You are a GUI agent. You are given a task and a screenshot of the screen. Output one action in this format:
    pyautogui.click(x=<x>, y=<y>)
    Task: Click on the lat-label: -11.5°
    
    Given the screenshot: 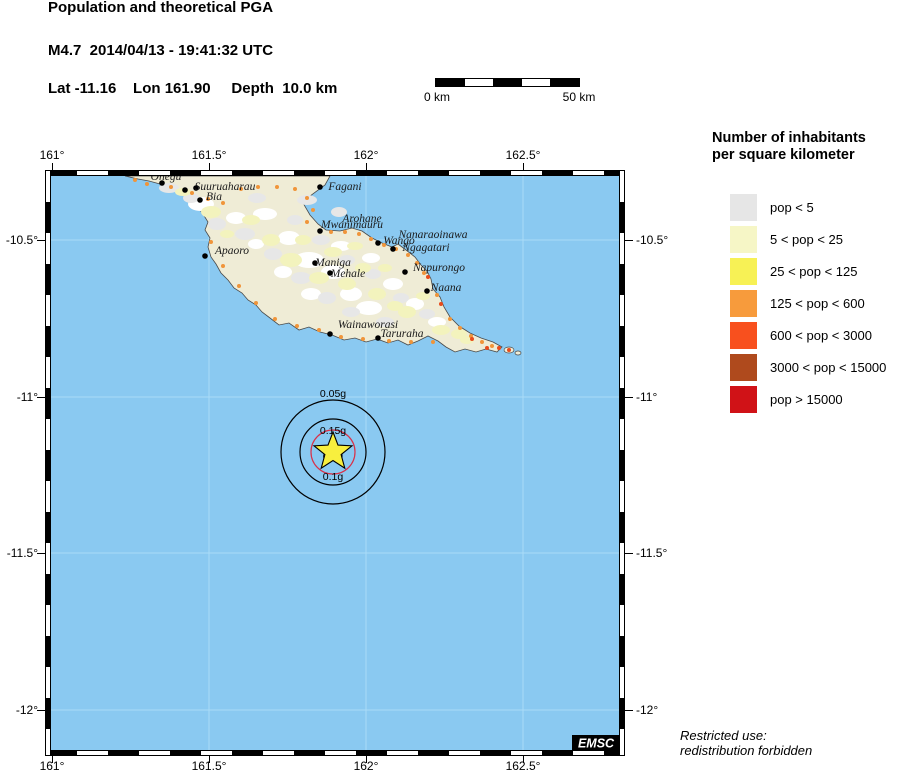 What is the action you would take?
    pyautogui.click(x=652, y=553)
    